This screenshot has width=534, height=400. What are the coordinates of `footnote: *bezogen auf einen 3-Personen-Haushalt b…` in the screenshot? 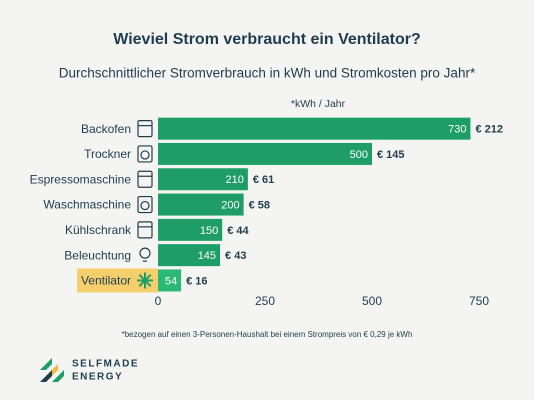 It's located at (267, 334).